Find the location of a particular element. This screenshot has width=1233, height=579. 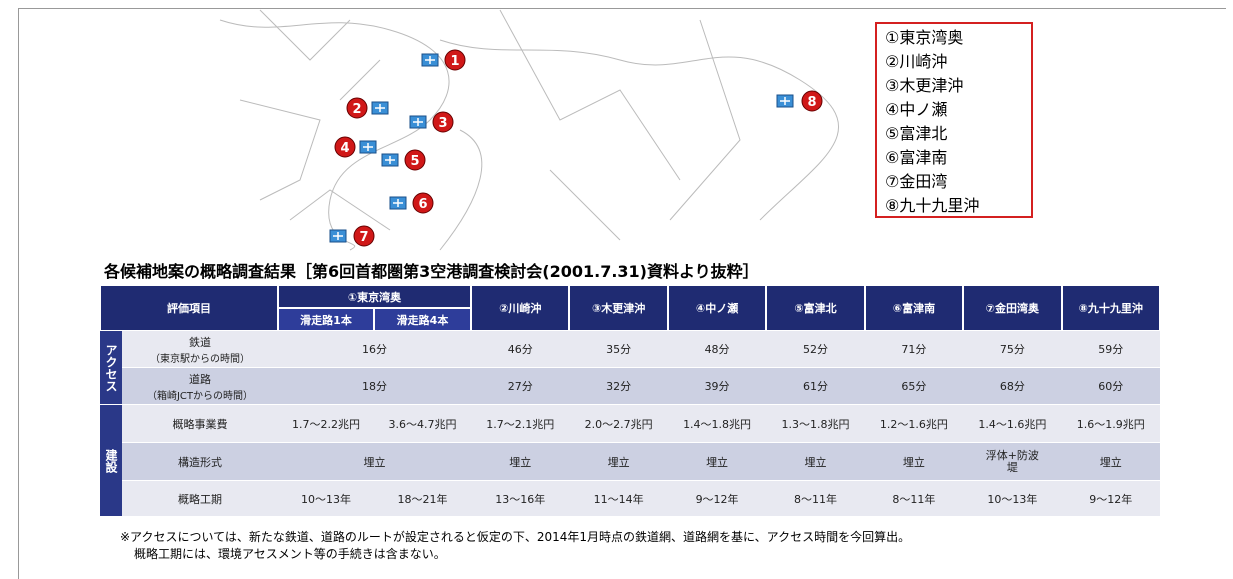

marker-label: 2 is located at coordinates (356, 109).